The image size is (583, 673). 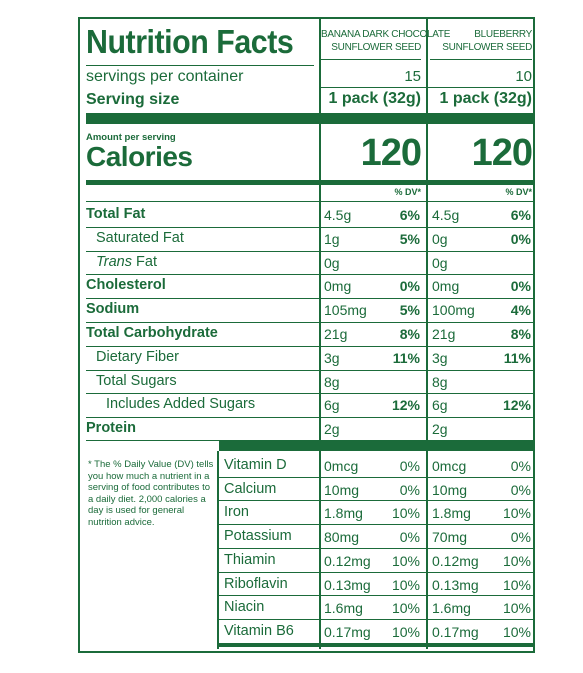 What do you see at coordinates (180, 404) in the screenshot?
I see `nutrient-label: Includes Added Sugars` at bounding box center [180, 404].